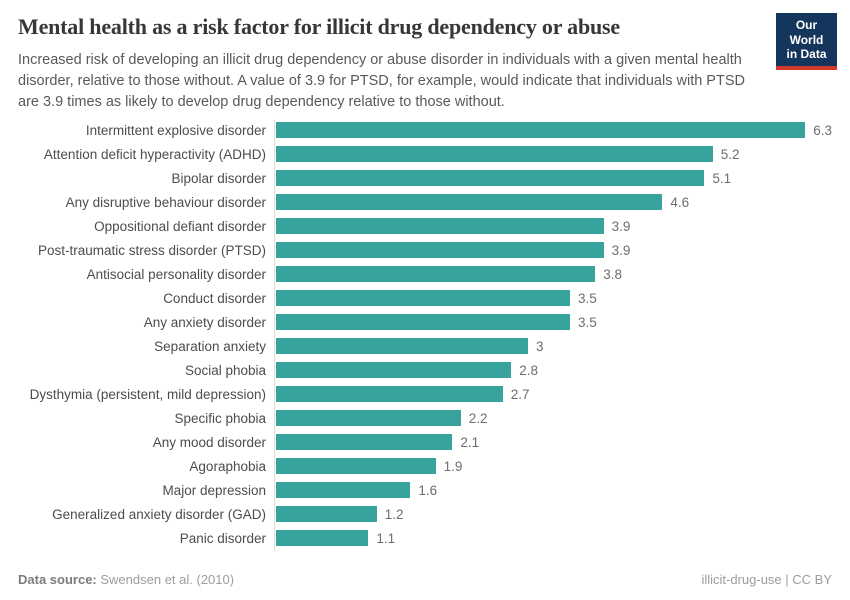 This screenshot has width=850, height=600. What do you see at coordinates (722, 178) in the screenshot?
I see `value-label: 5.1` at bounding box center [722, 178].